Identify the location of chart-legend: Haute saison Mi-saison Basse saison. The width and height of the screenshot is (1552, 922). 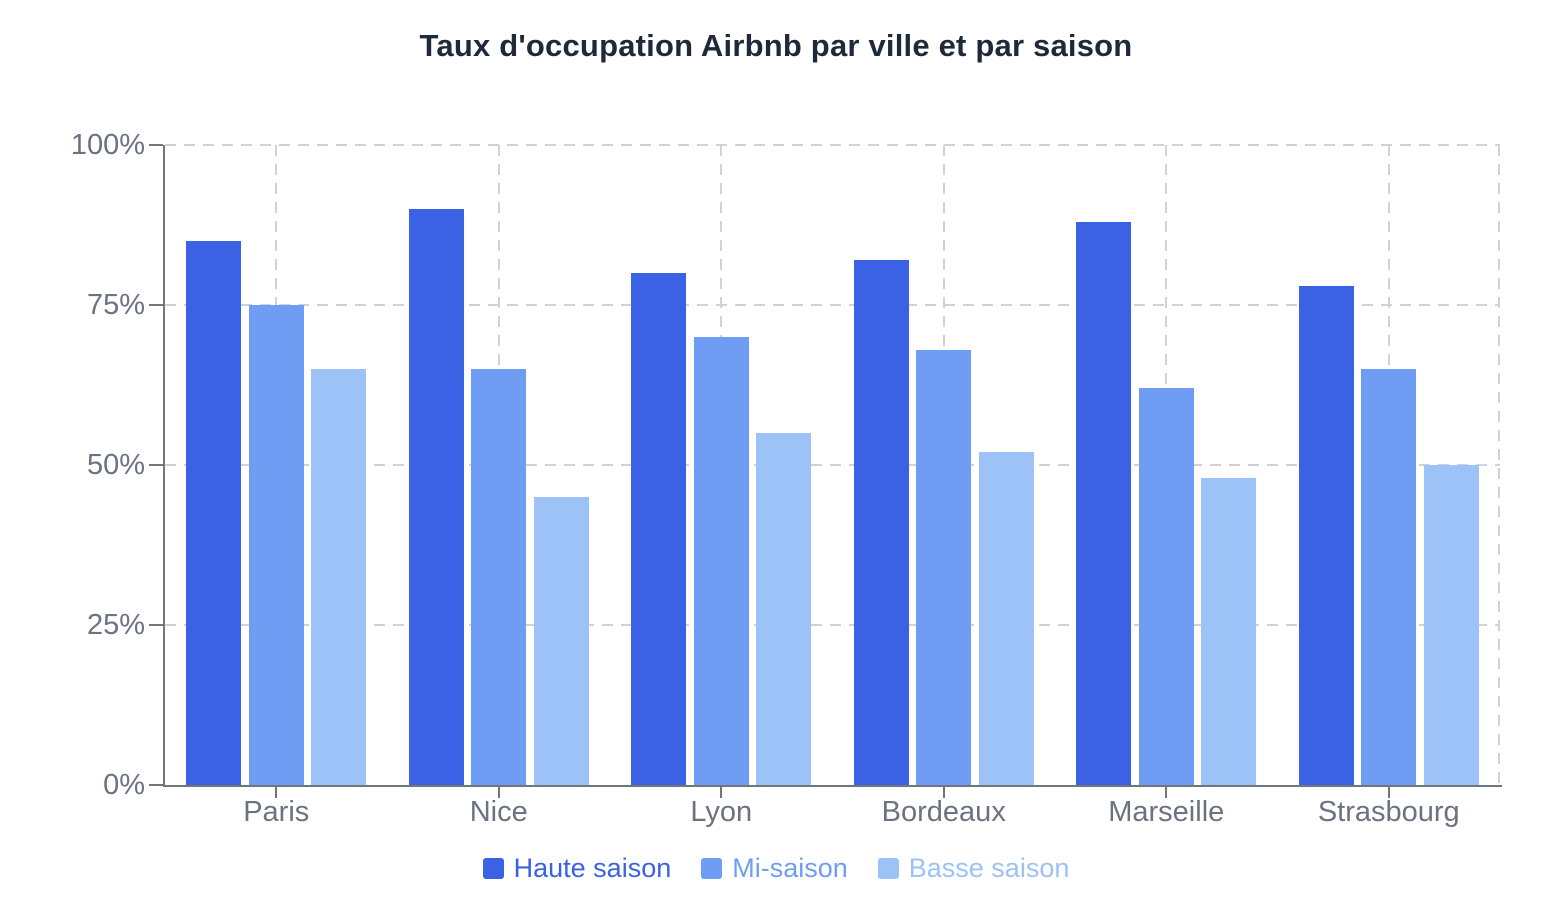
(776, 868).